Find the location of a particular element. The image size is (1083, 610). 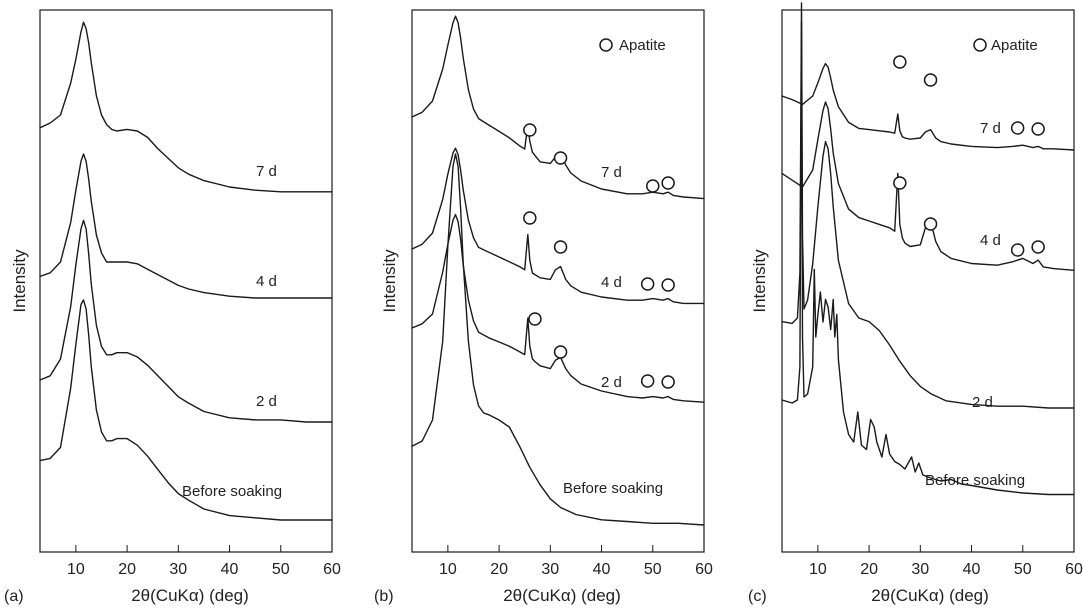

panel-b-x-tick-label-60: 60 is located at coordinates (704, 569).